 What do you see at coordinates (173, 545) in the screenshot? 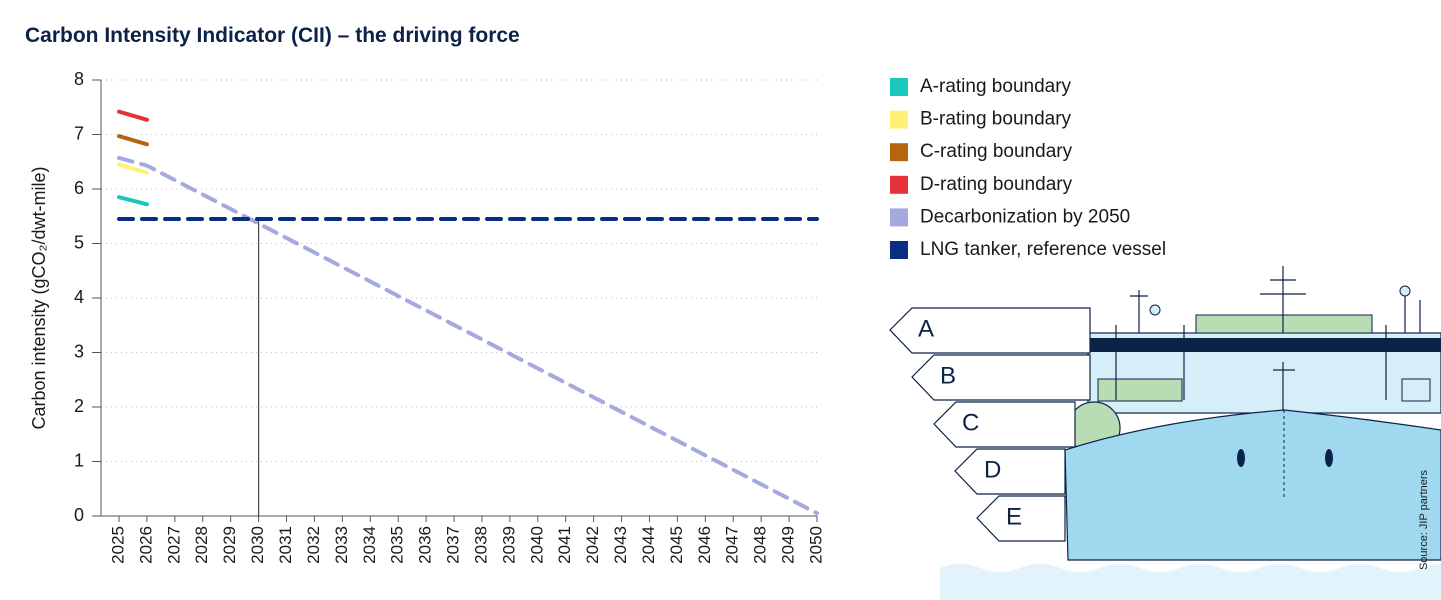
I see `x-tick-label: 2027` at bounding box center [173, 545].